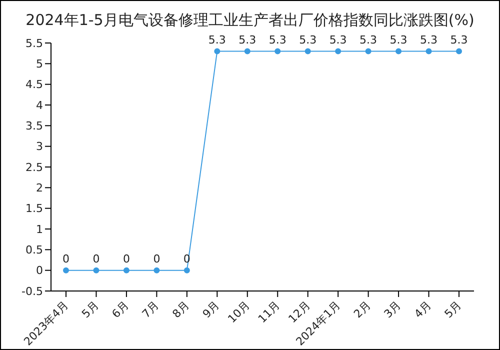 The image size is (500, 350). Describe the element at coordinates (34, 209) in the screenshot. I see `y-tick-label: 1.5` at that location.